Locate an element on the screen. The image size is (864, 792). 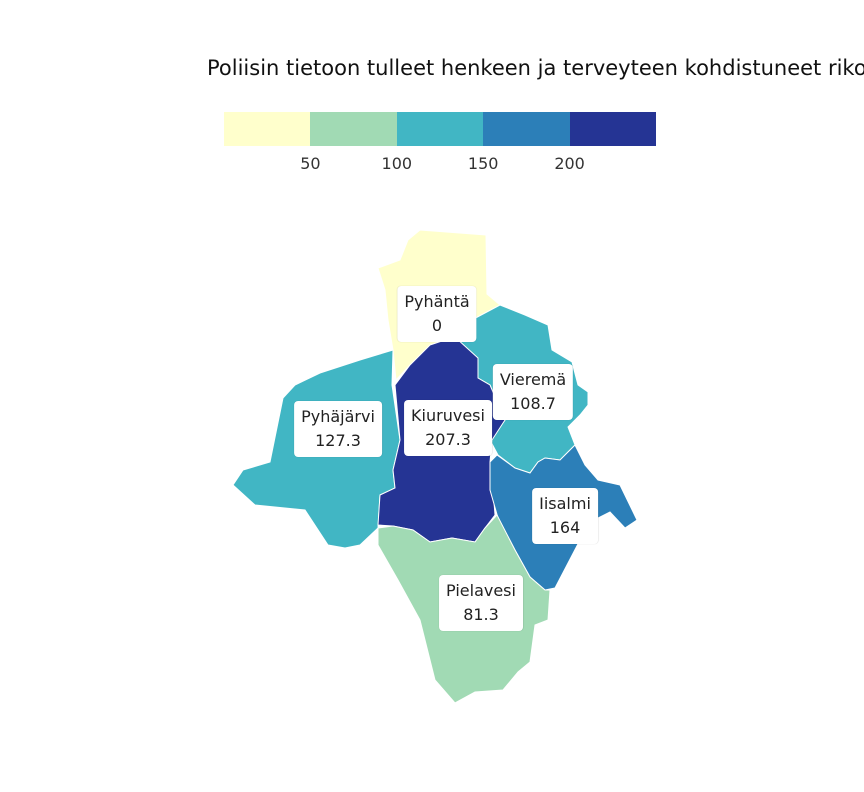
region-value: 127.3 is located at coordinates (338, 440).